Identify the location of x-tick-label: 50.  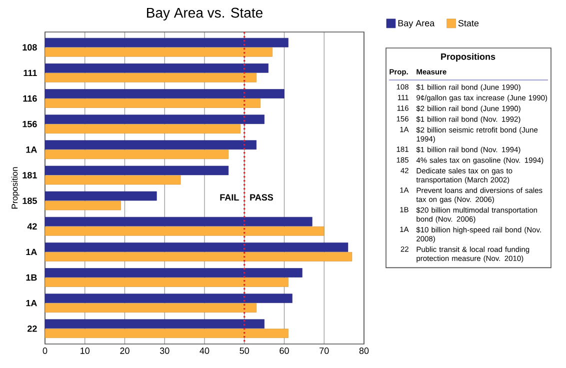
(245, 351).